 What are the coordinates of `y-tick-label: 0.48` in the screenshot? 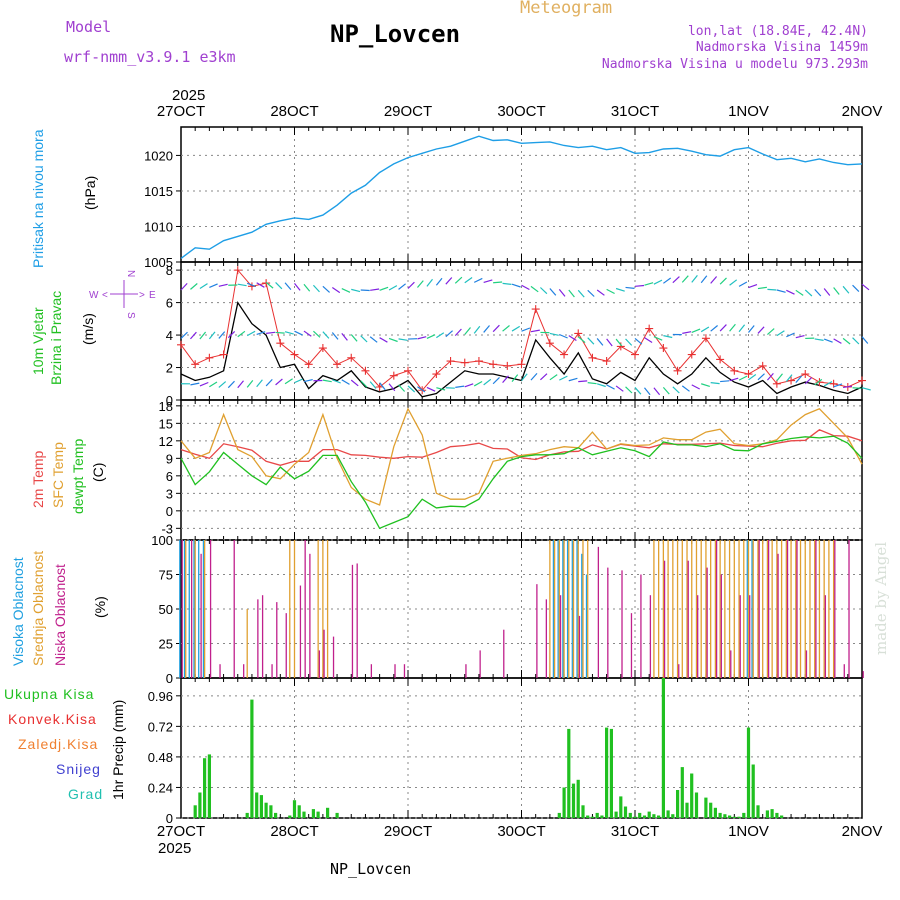 It's located at (160, 757).